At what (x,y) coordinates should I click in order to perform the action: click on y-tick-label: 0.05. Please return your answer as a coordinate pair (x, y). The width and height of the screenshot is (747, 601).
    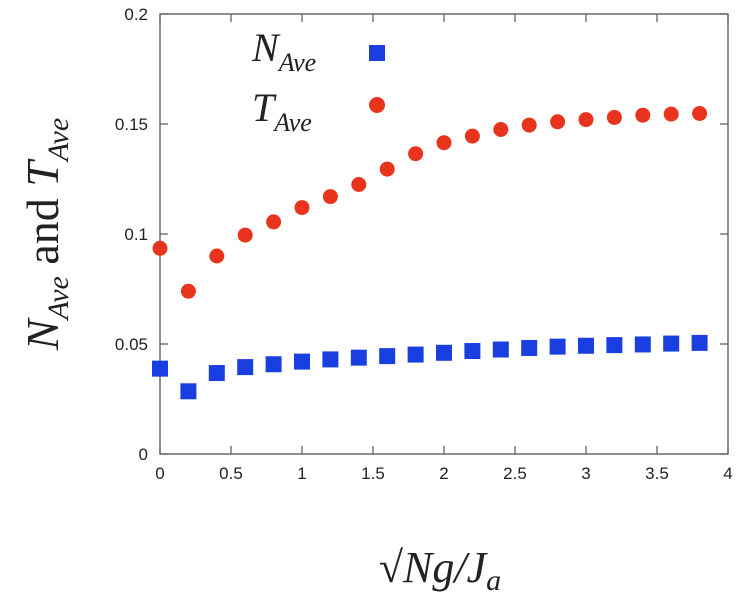
    Looking at the image, I should click on (131, 344).